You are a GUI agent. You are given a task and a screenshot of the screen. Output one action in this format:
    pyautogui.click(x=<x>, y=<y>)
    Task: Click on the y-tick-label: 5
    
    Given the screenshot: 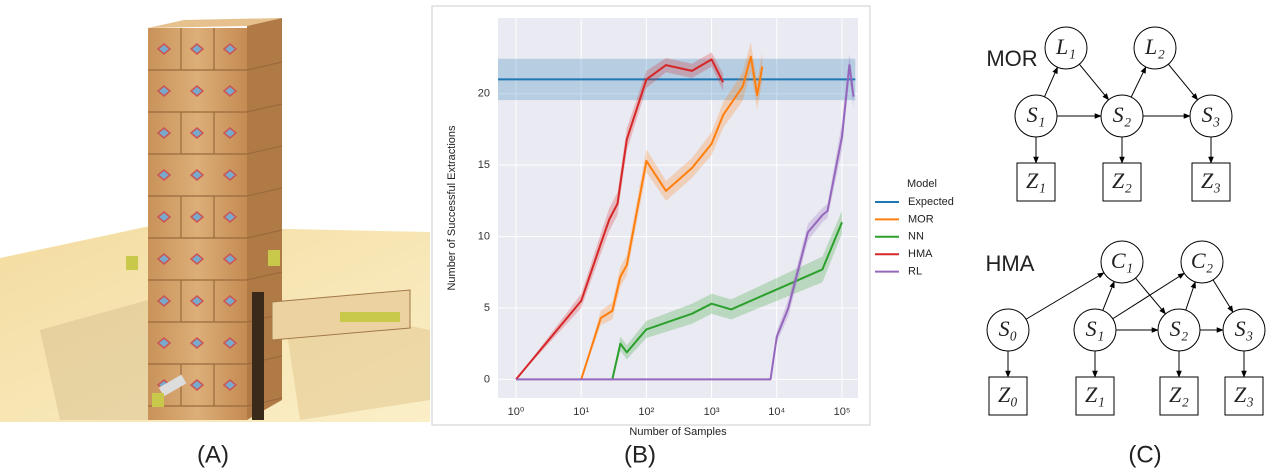 What is the action you would take?
    pyautogui.click(x=487, y=308)
    